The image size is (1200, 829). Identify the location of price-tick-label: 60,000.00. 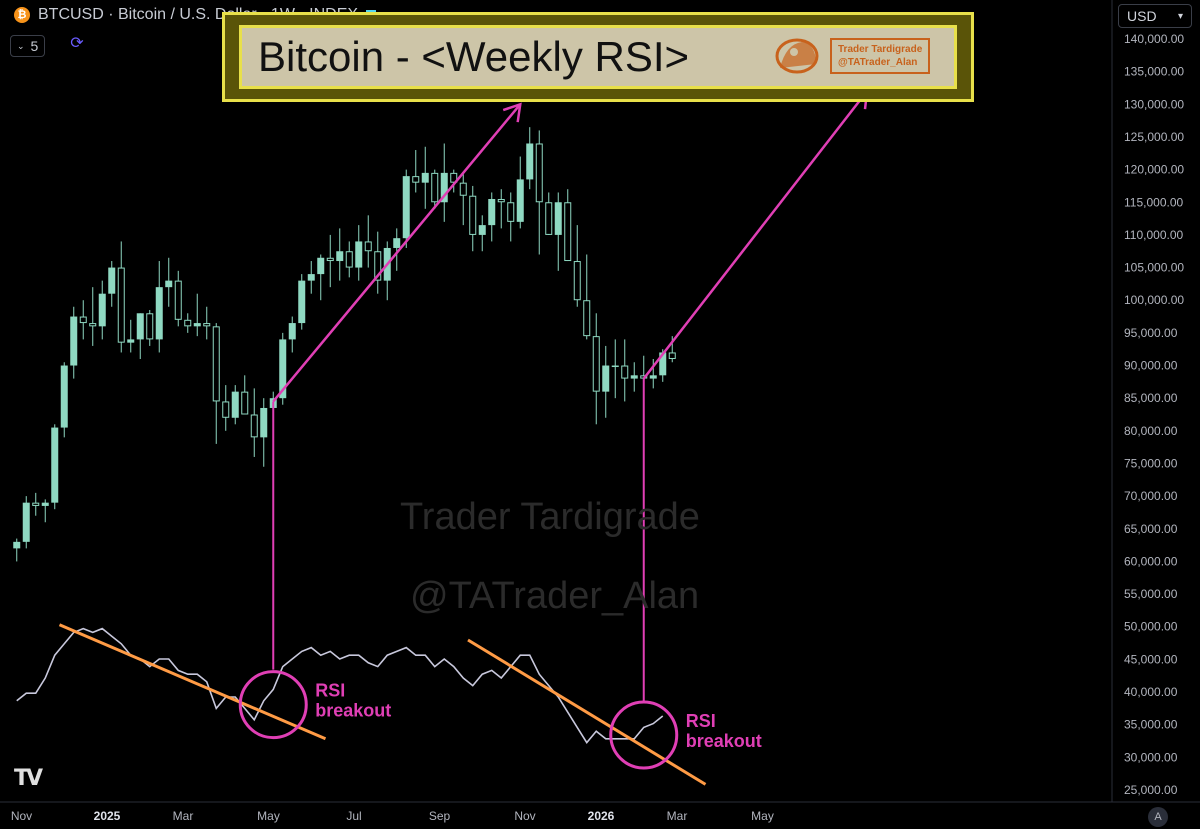
(1151, 561).